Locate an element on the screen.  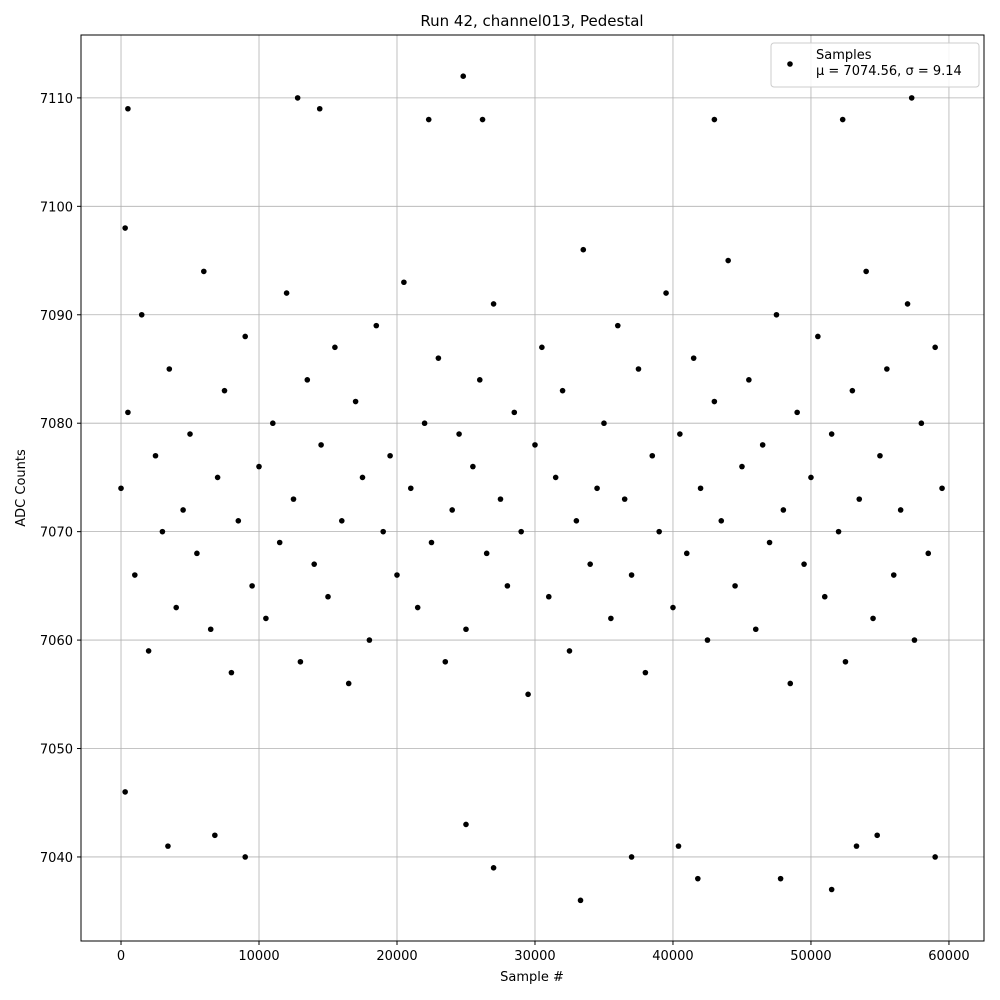
legend-annotation: μ = 7074.56, σ = 9.14 is located at coordinates (889, 71).